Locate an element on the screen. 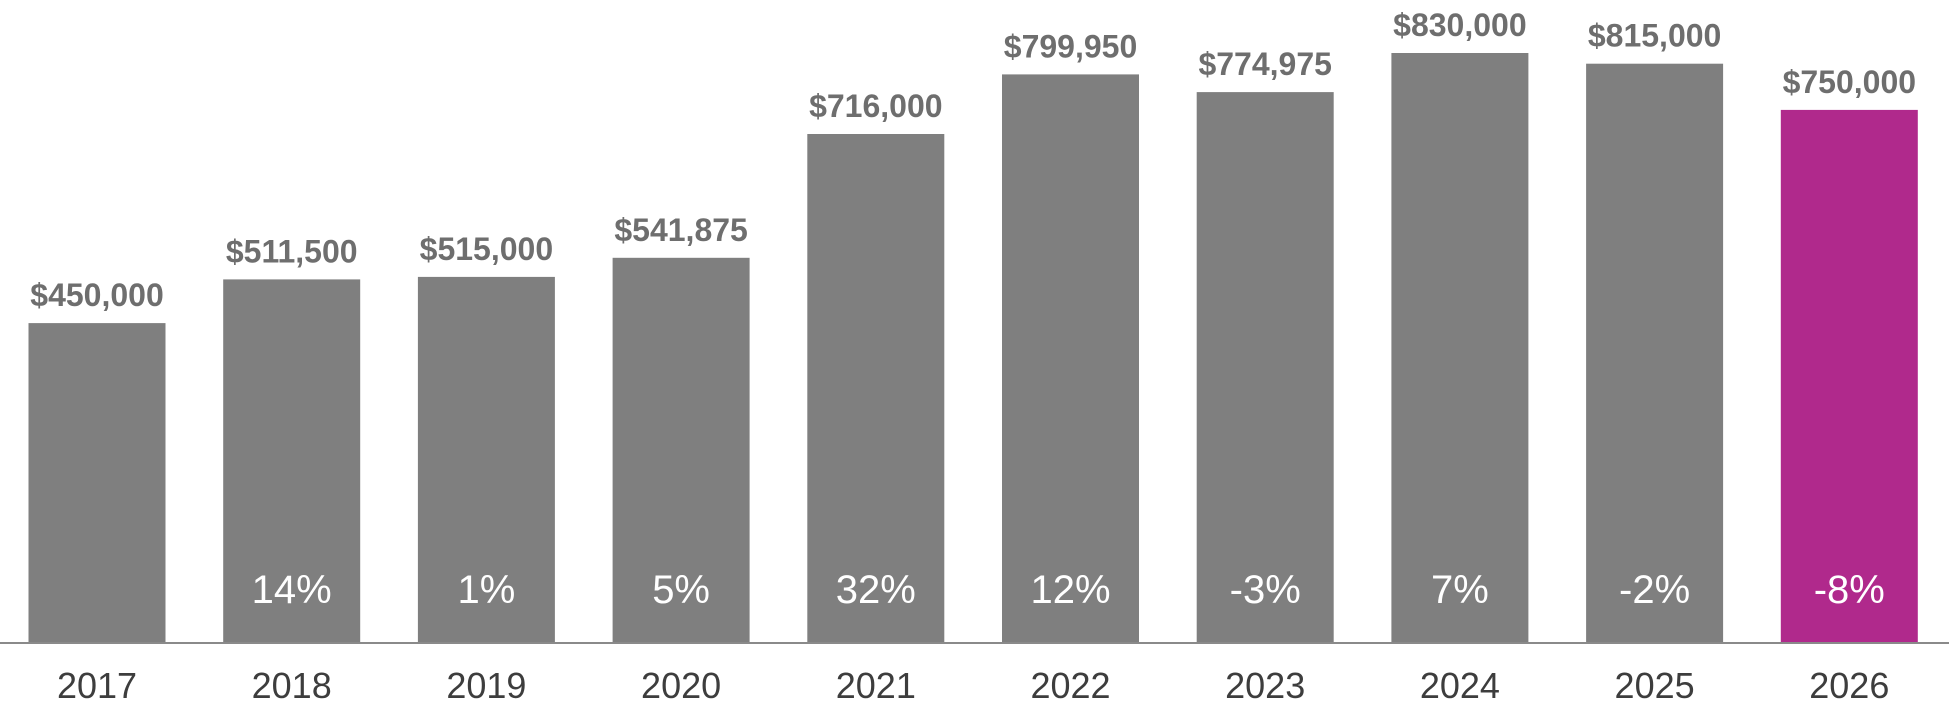  x-tick-label-2017: 2017 is located at coordinates (97, 685).